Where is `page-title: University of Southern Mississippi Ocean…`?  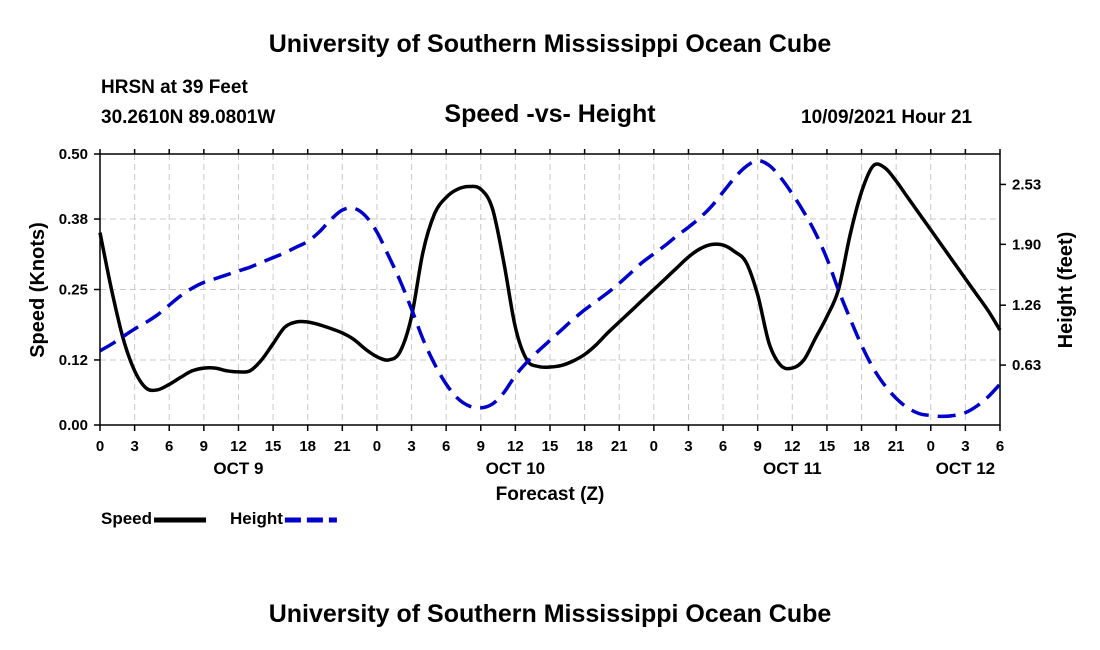 page-title: University of Southern Mississippi Ocean… is located at coordinates (550, 44).